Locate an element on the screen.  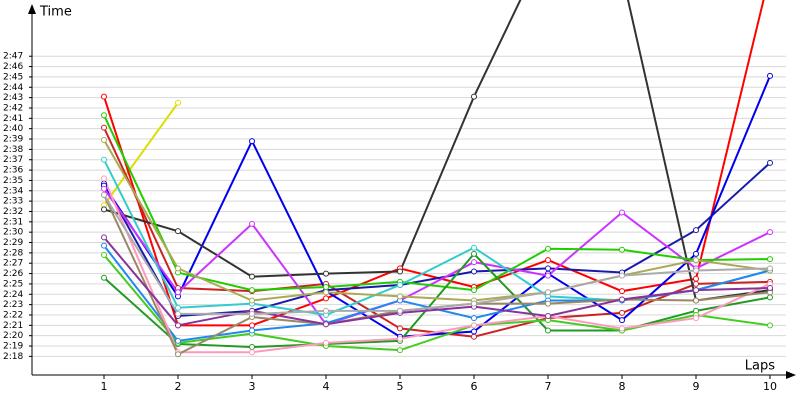
y-tick-label: 2:25 is located at coordinates (13, 284).